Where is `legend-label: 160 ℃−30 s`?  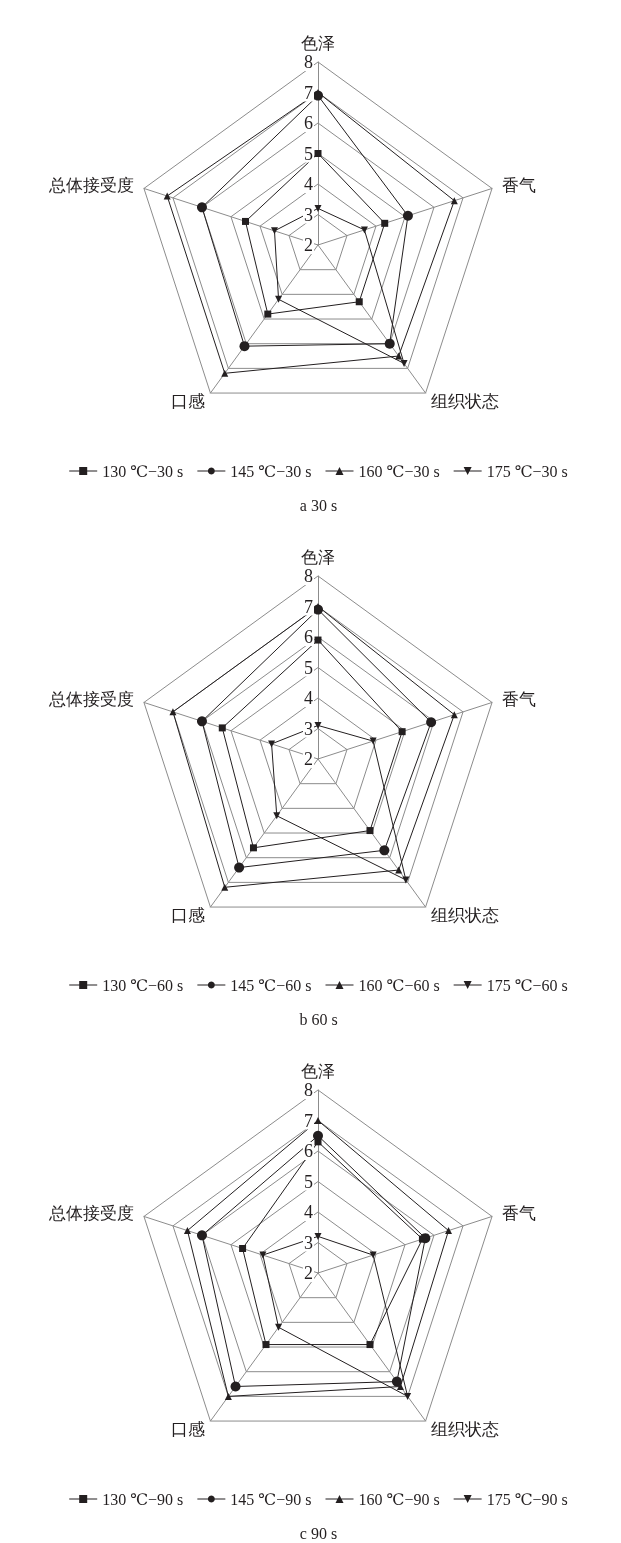 legend-label: 160 ℃−30 s is located at coordinates (399, 471).